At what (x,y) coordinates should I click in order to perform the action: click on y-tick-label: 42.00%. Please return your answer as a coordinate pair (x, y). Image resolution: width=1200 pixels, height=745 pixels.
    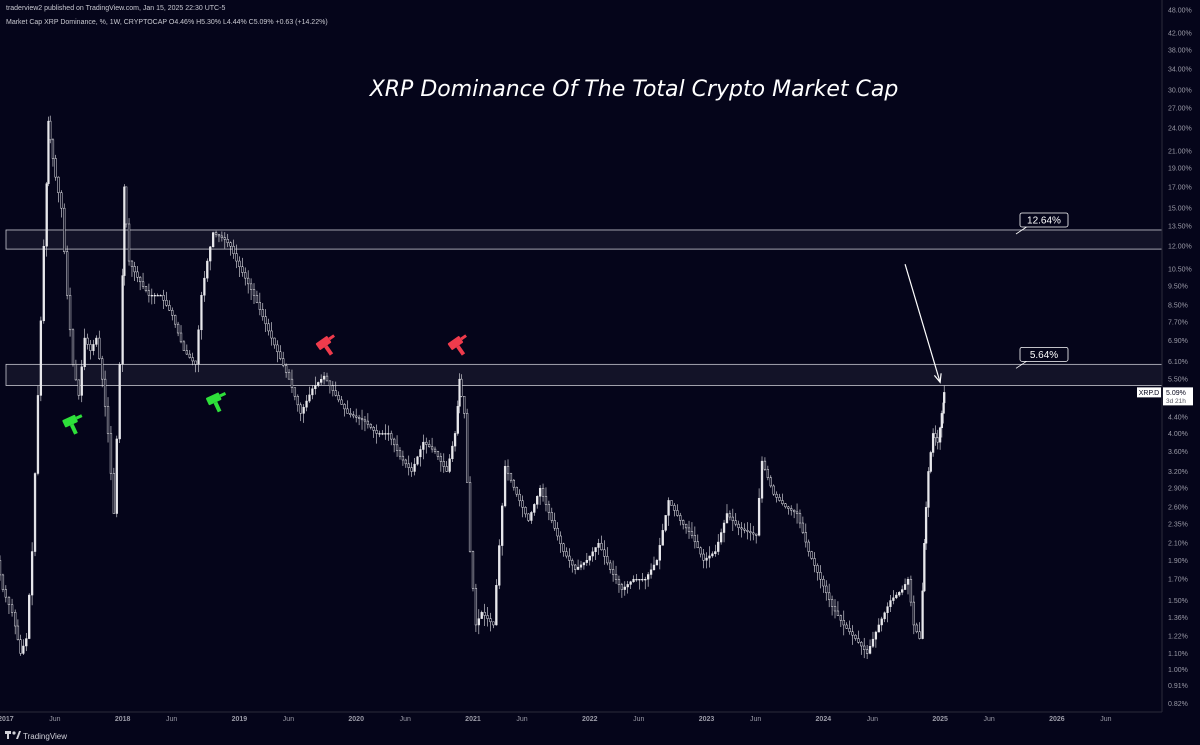
    Looking at the image, I should click on (1180, 33).